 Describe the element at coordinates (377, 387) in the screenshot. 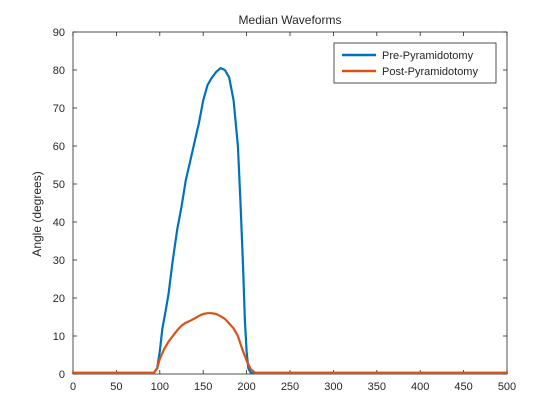

I see `x-tick-label: 350` at that location.